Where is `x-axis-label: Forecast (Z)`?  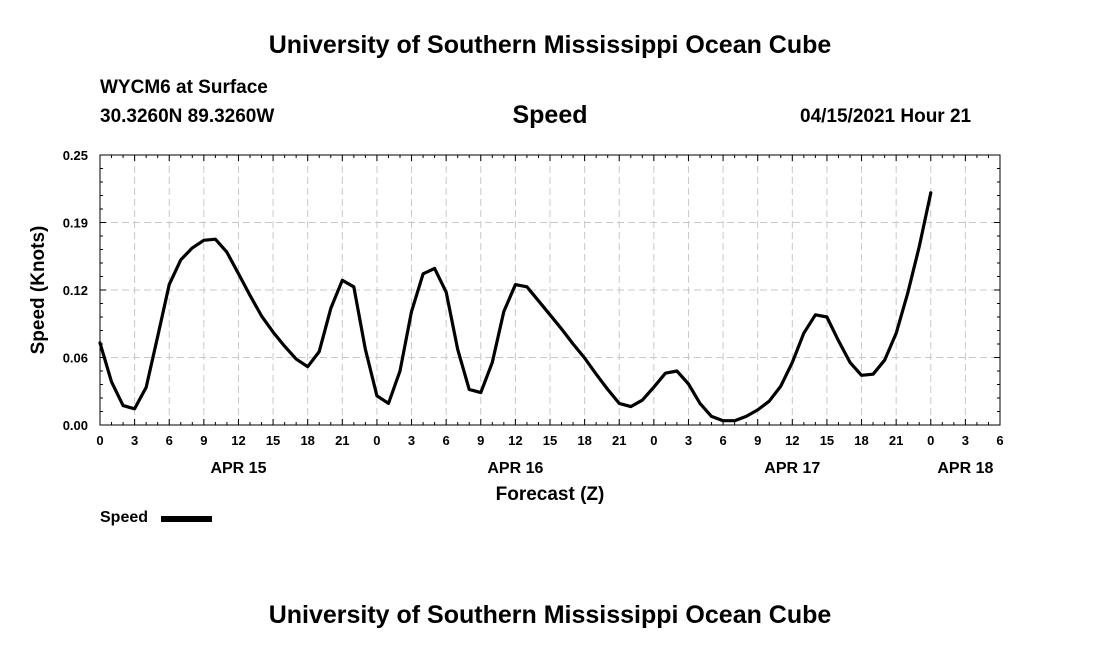
x-axis-label: Forecast (Z) is located at coordinates (550, 494).